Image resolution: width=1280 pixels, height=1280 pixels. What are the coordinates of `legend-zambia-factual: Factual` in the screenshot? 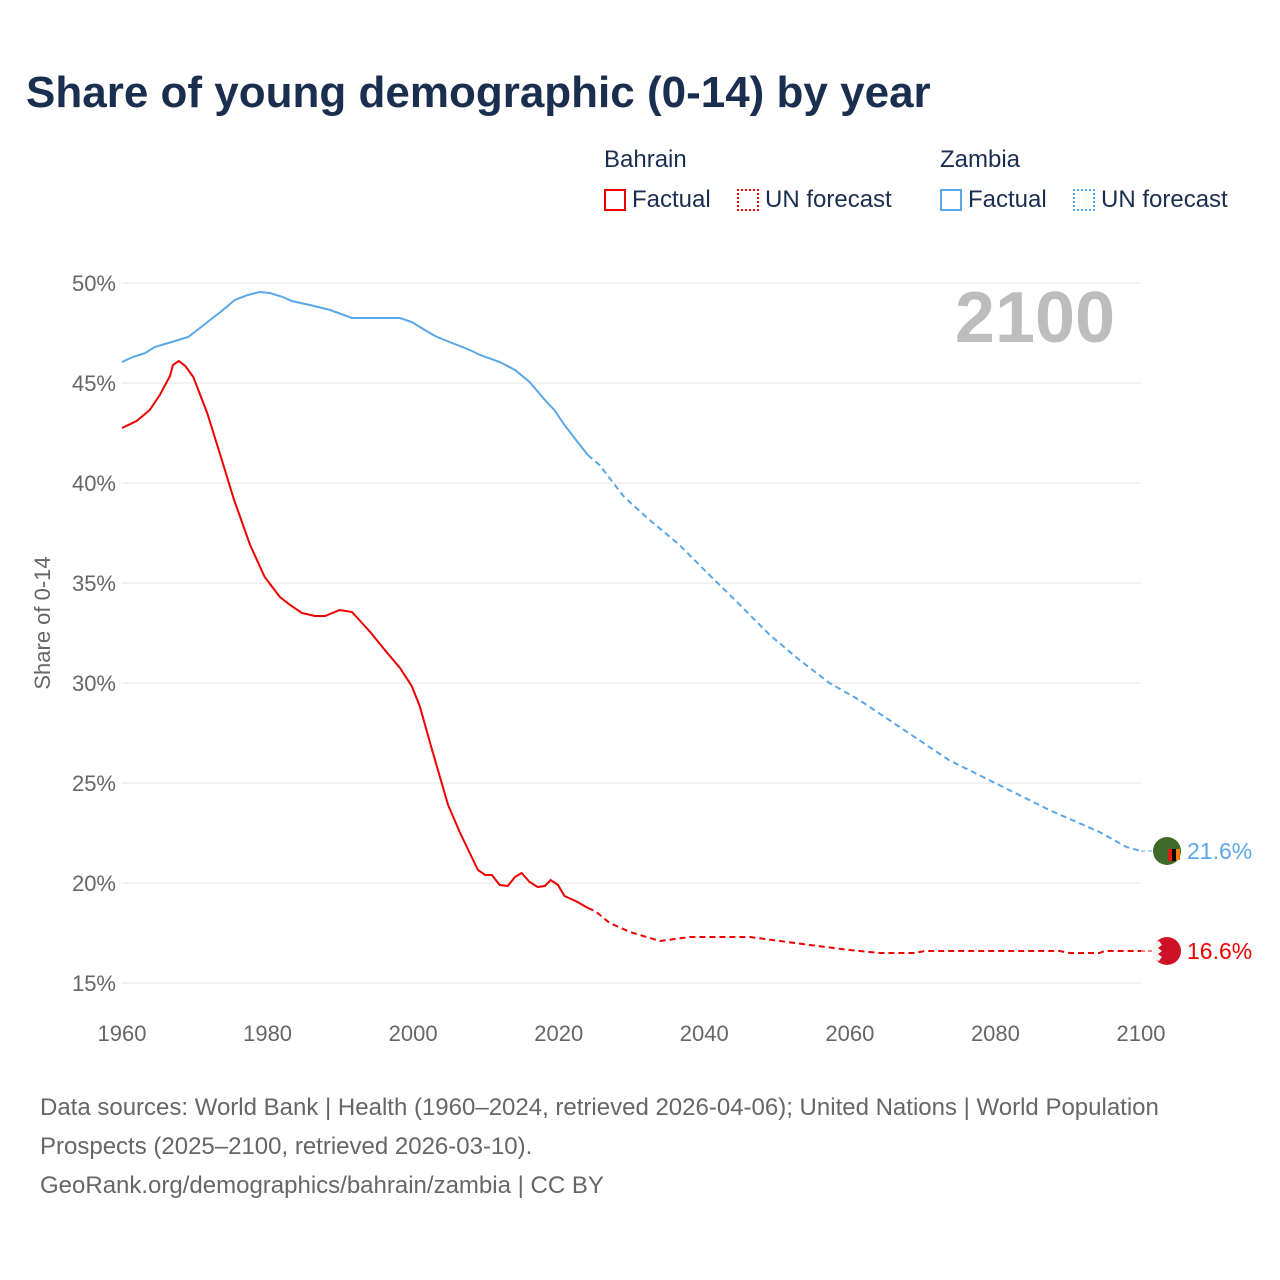 It's located at (993, 200).